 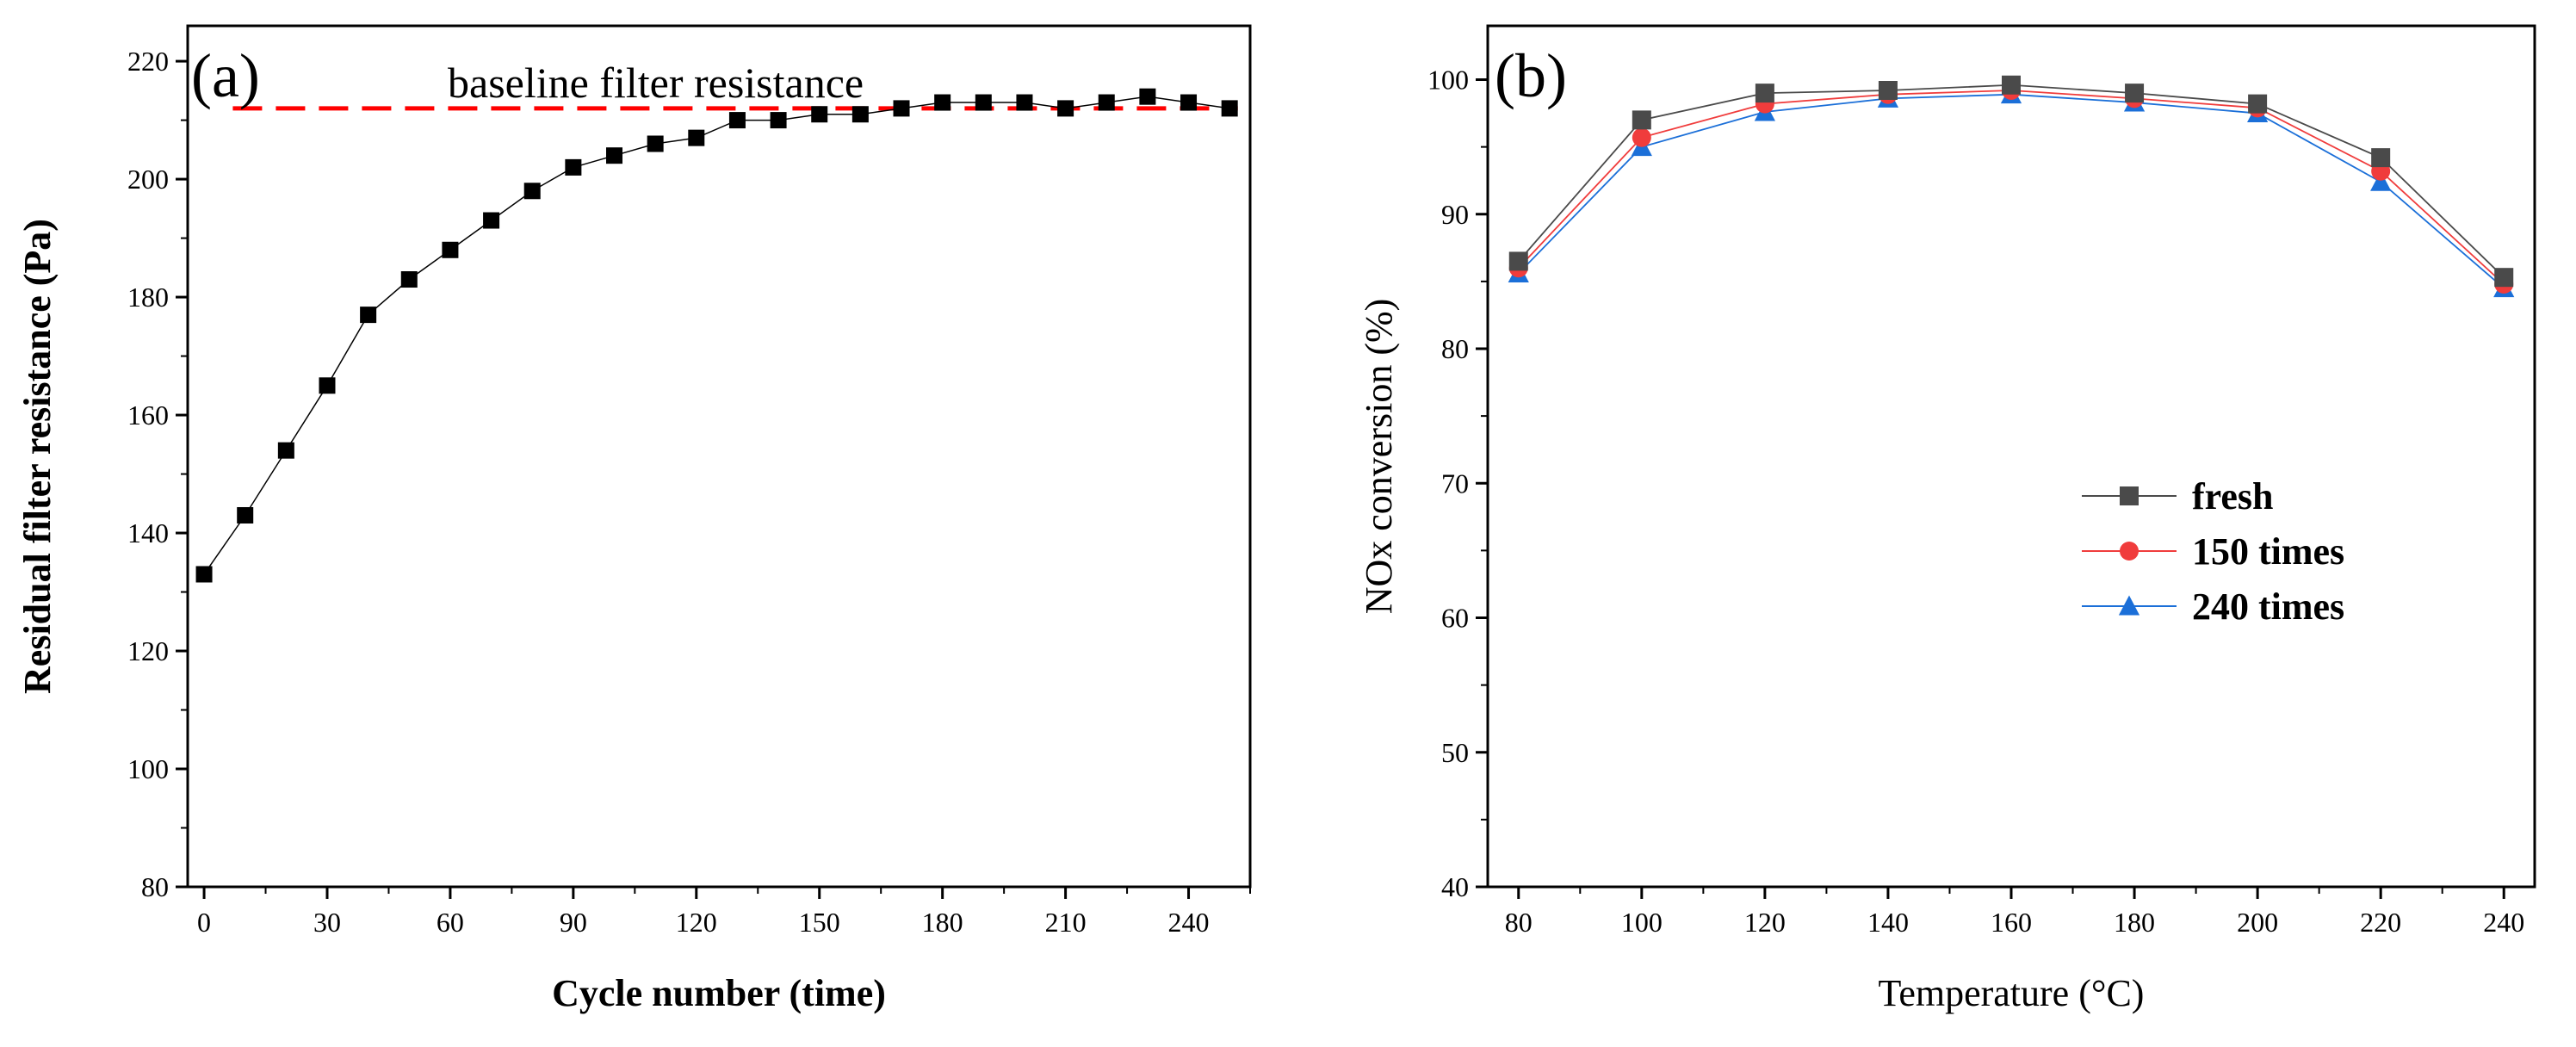 I want to click on x-tick-label: 150, so click(x=819, y=923).